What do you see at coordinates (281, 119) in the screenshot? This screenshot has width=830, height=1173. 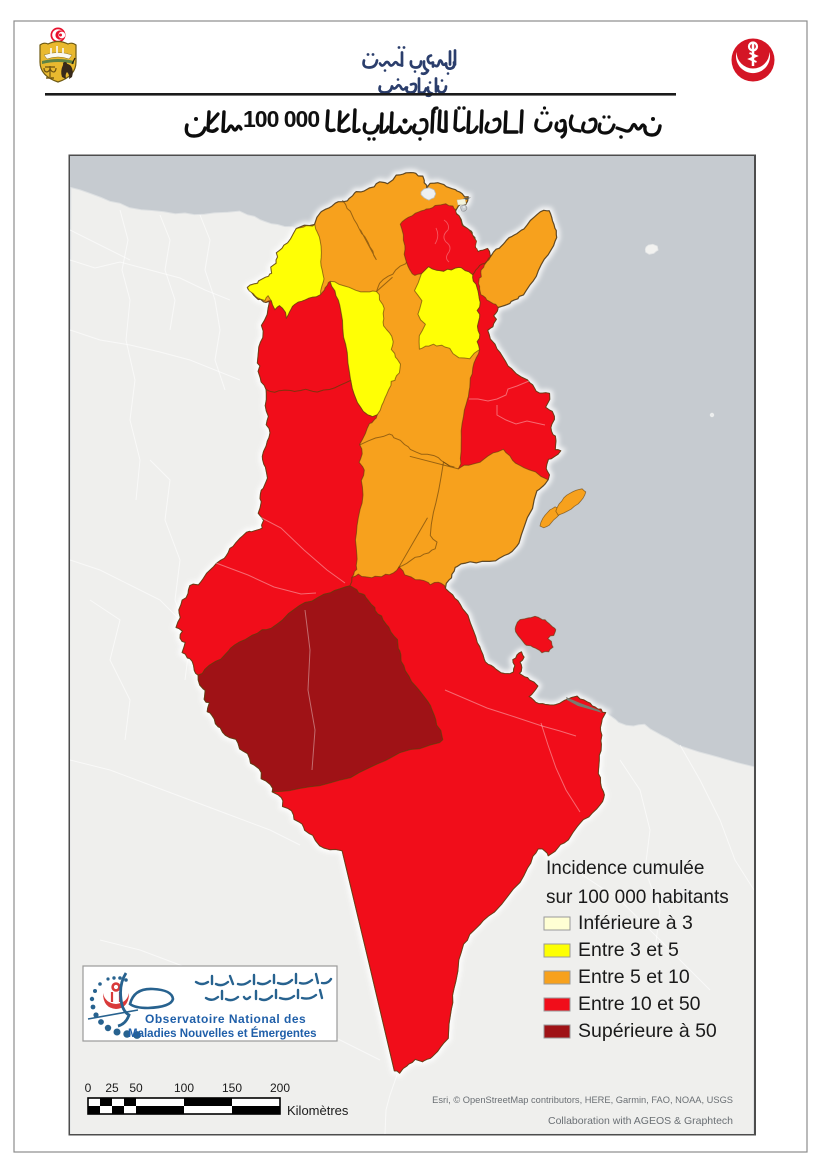 I see `svg-text: 100 000` at bounding box center [281, 119].